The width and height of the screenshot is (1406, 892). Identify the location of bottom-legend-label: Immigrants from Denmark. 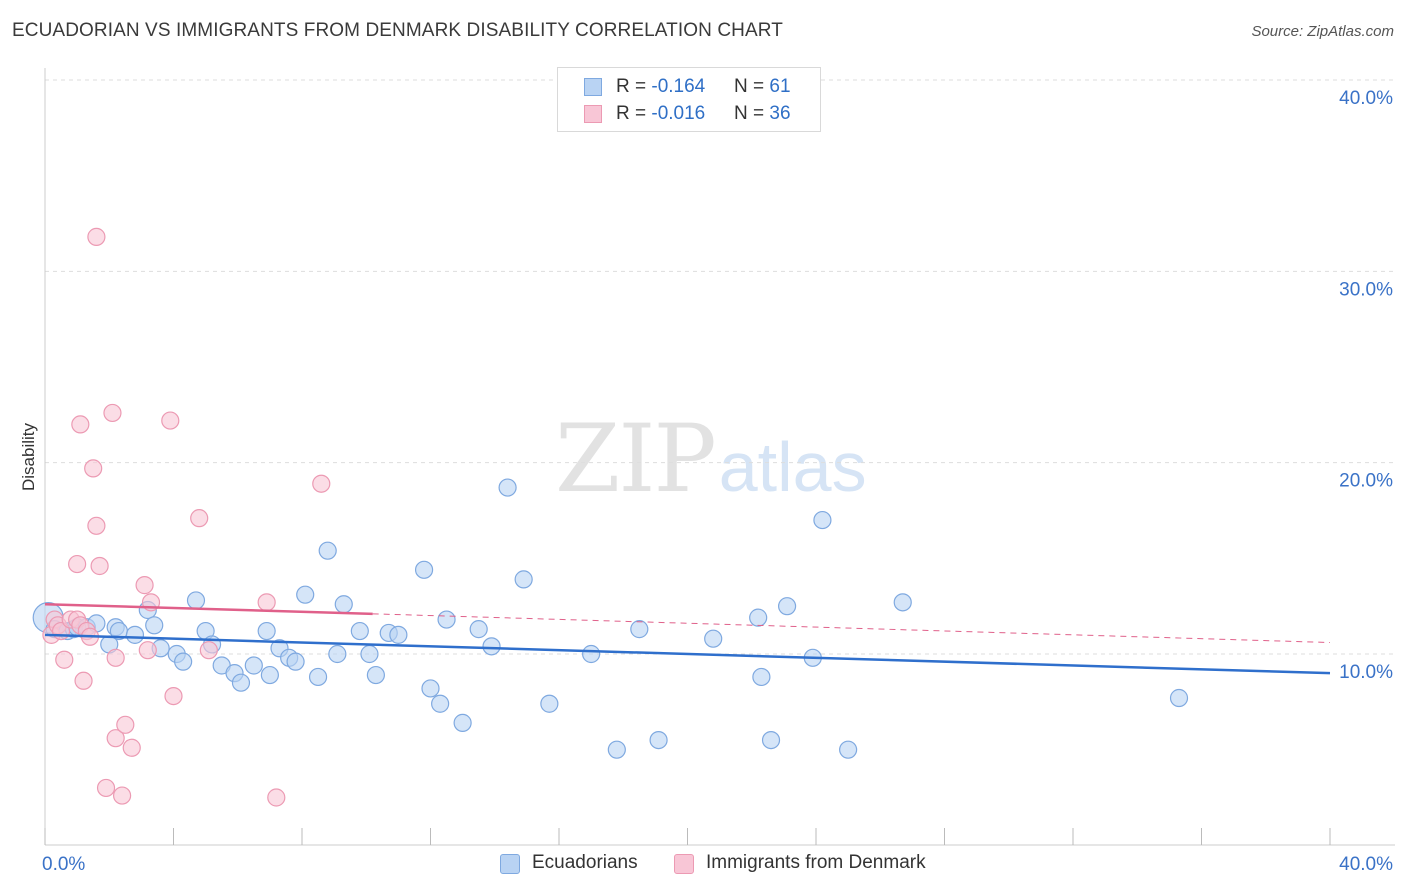
(816, 862).